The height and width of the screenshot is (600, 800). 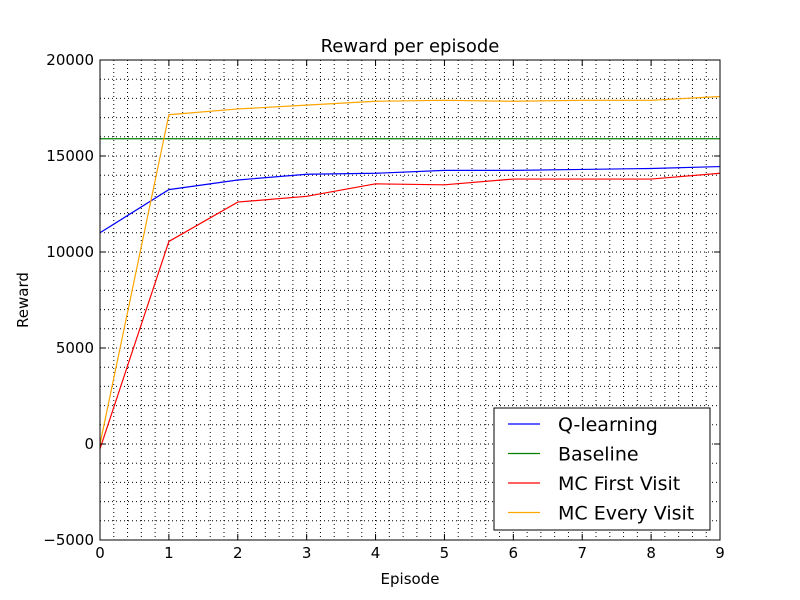 I want to click on x-tick-label: 0, so click(x=100, y=553).